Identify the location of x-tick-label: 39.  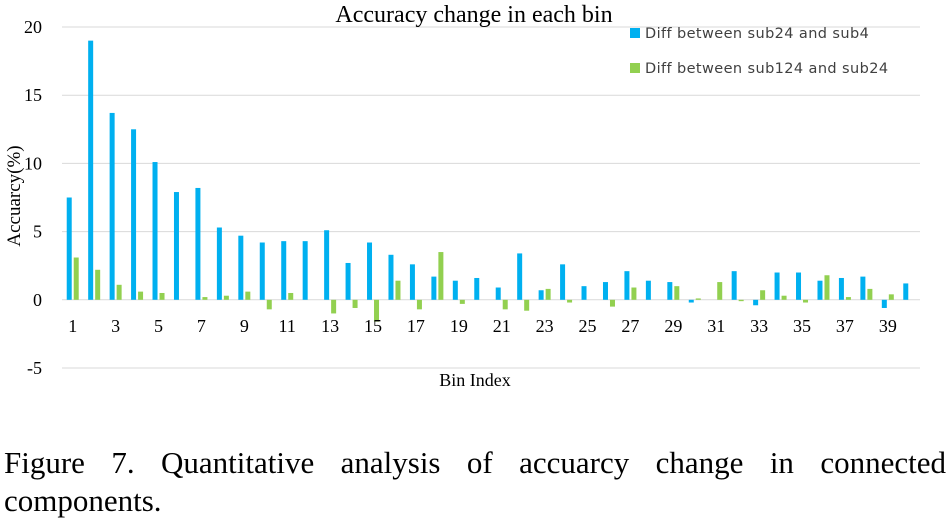
(888, 326).